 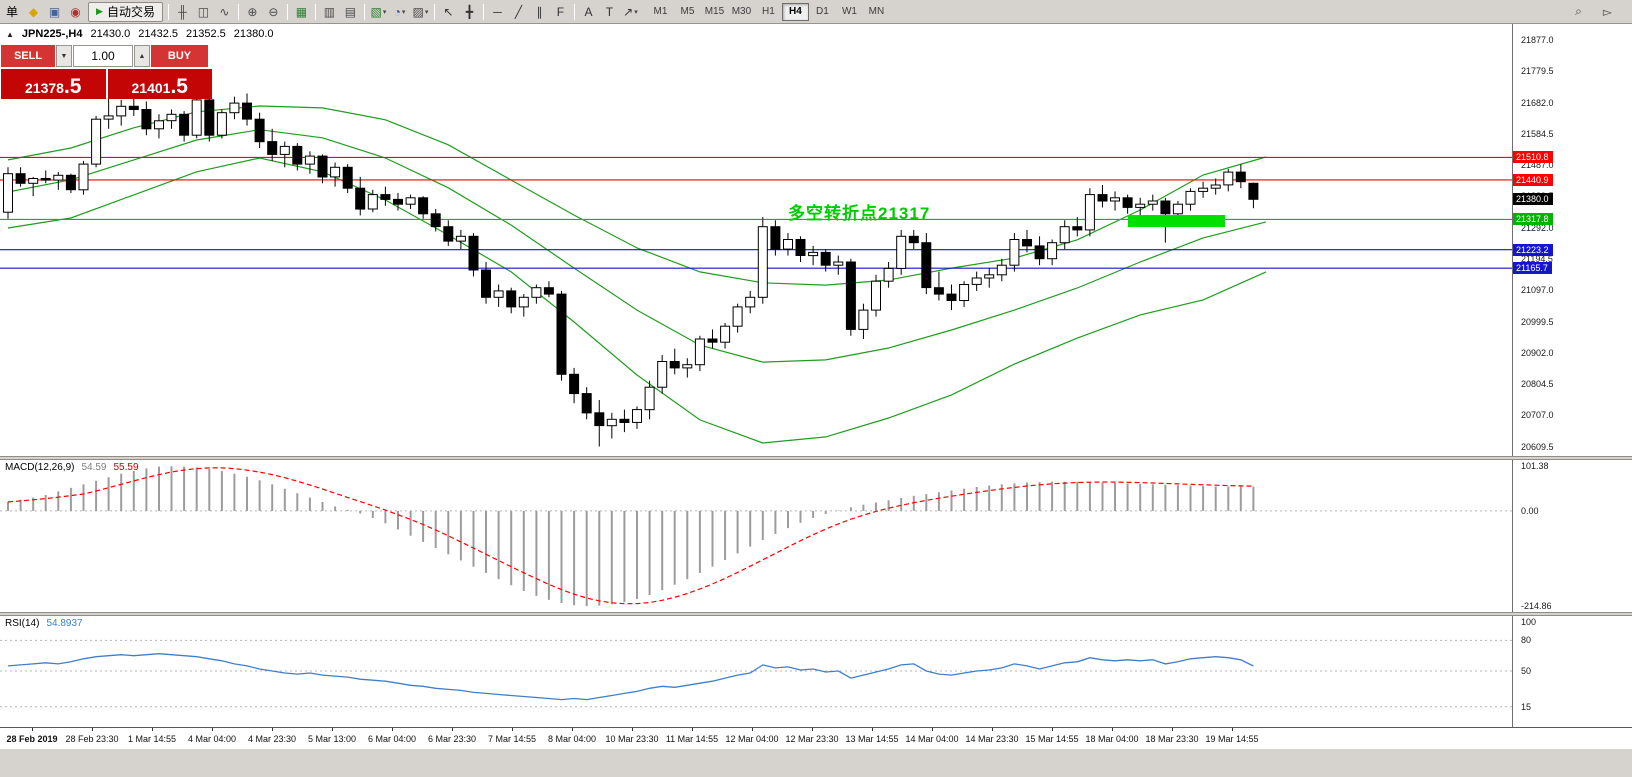 What do you see at coordinates (301, 11) in the screenshot?
I see `tile-windows-icon: ▦` at bounding box center [301, 11].